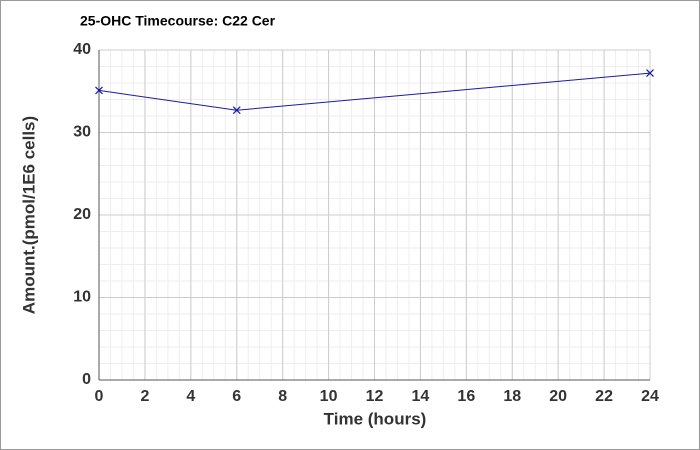 This screenshot has width=700, height=450. I want to click on x-tick-label: 10, so click(329, 396).